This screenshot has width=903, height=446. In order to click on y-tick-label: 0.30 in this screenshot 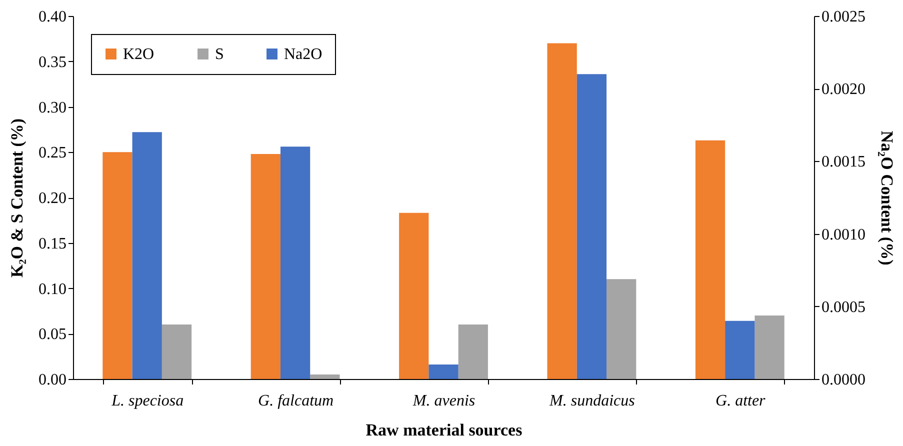, I will do `click(52, 107)`.